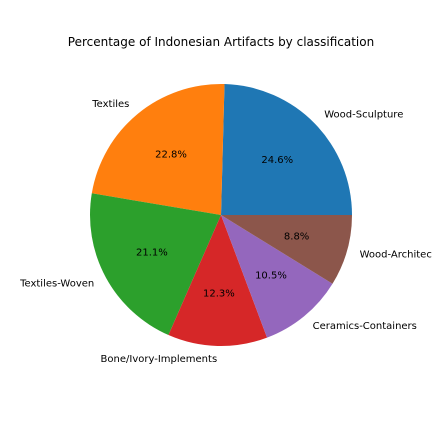 Image resolution: width=432 pixels, height=432 pixels. Describe the element at coordinates (365, 326) in the screenshot. I see `slice-label: Ceramics-Containers` at that location.